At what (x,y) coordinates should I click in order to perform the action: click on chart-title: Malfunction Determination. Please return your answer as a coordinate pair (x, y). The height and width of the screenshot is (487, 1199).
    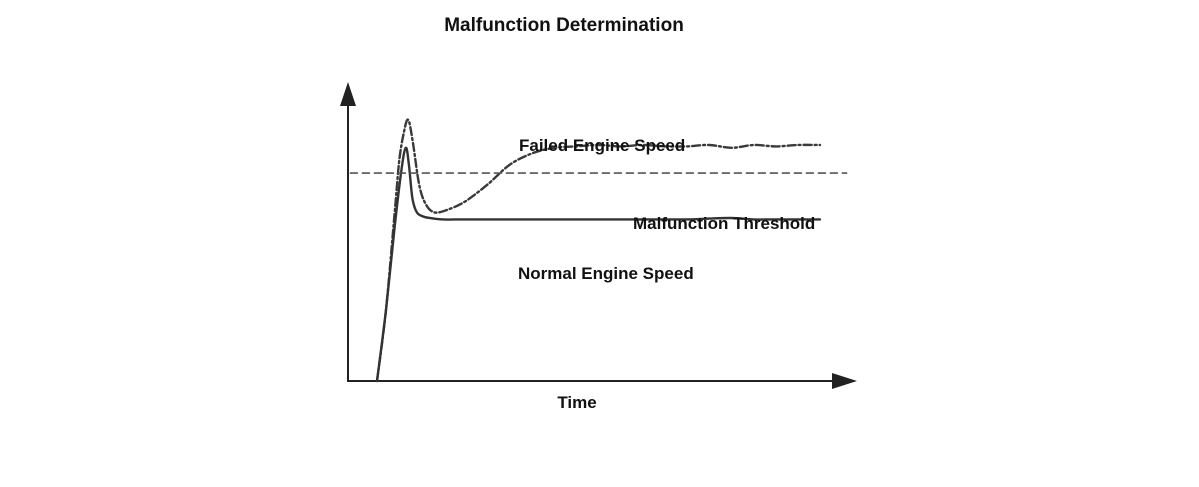
    Looking at the image, I should click on (564, 25).